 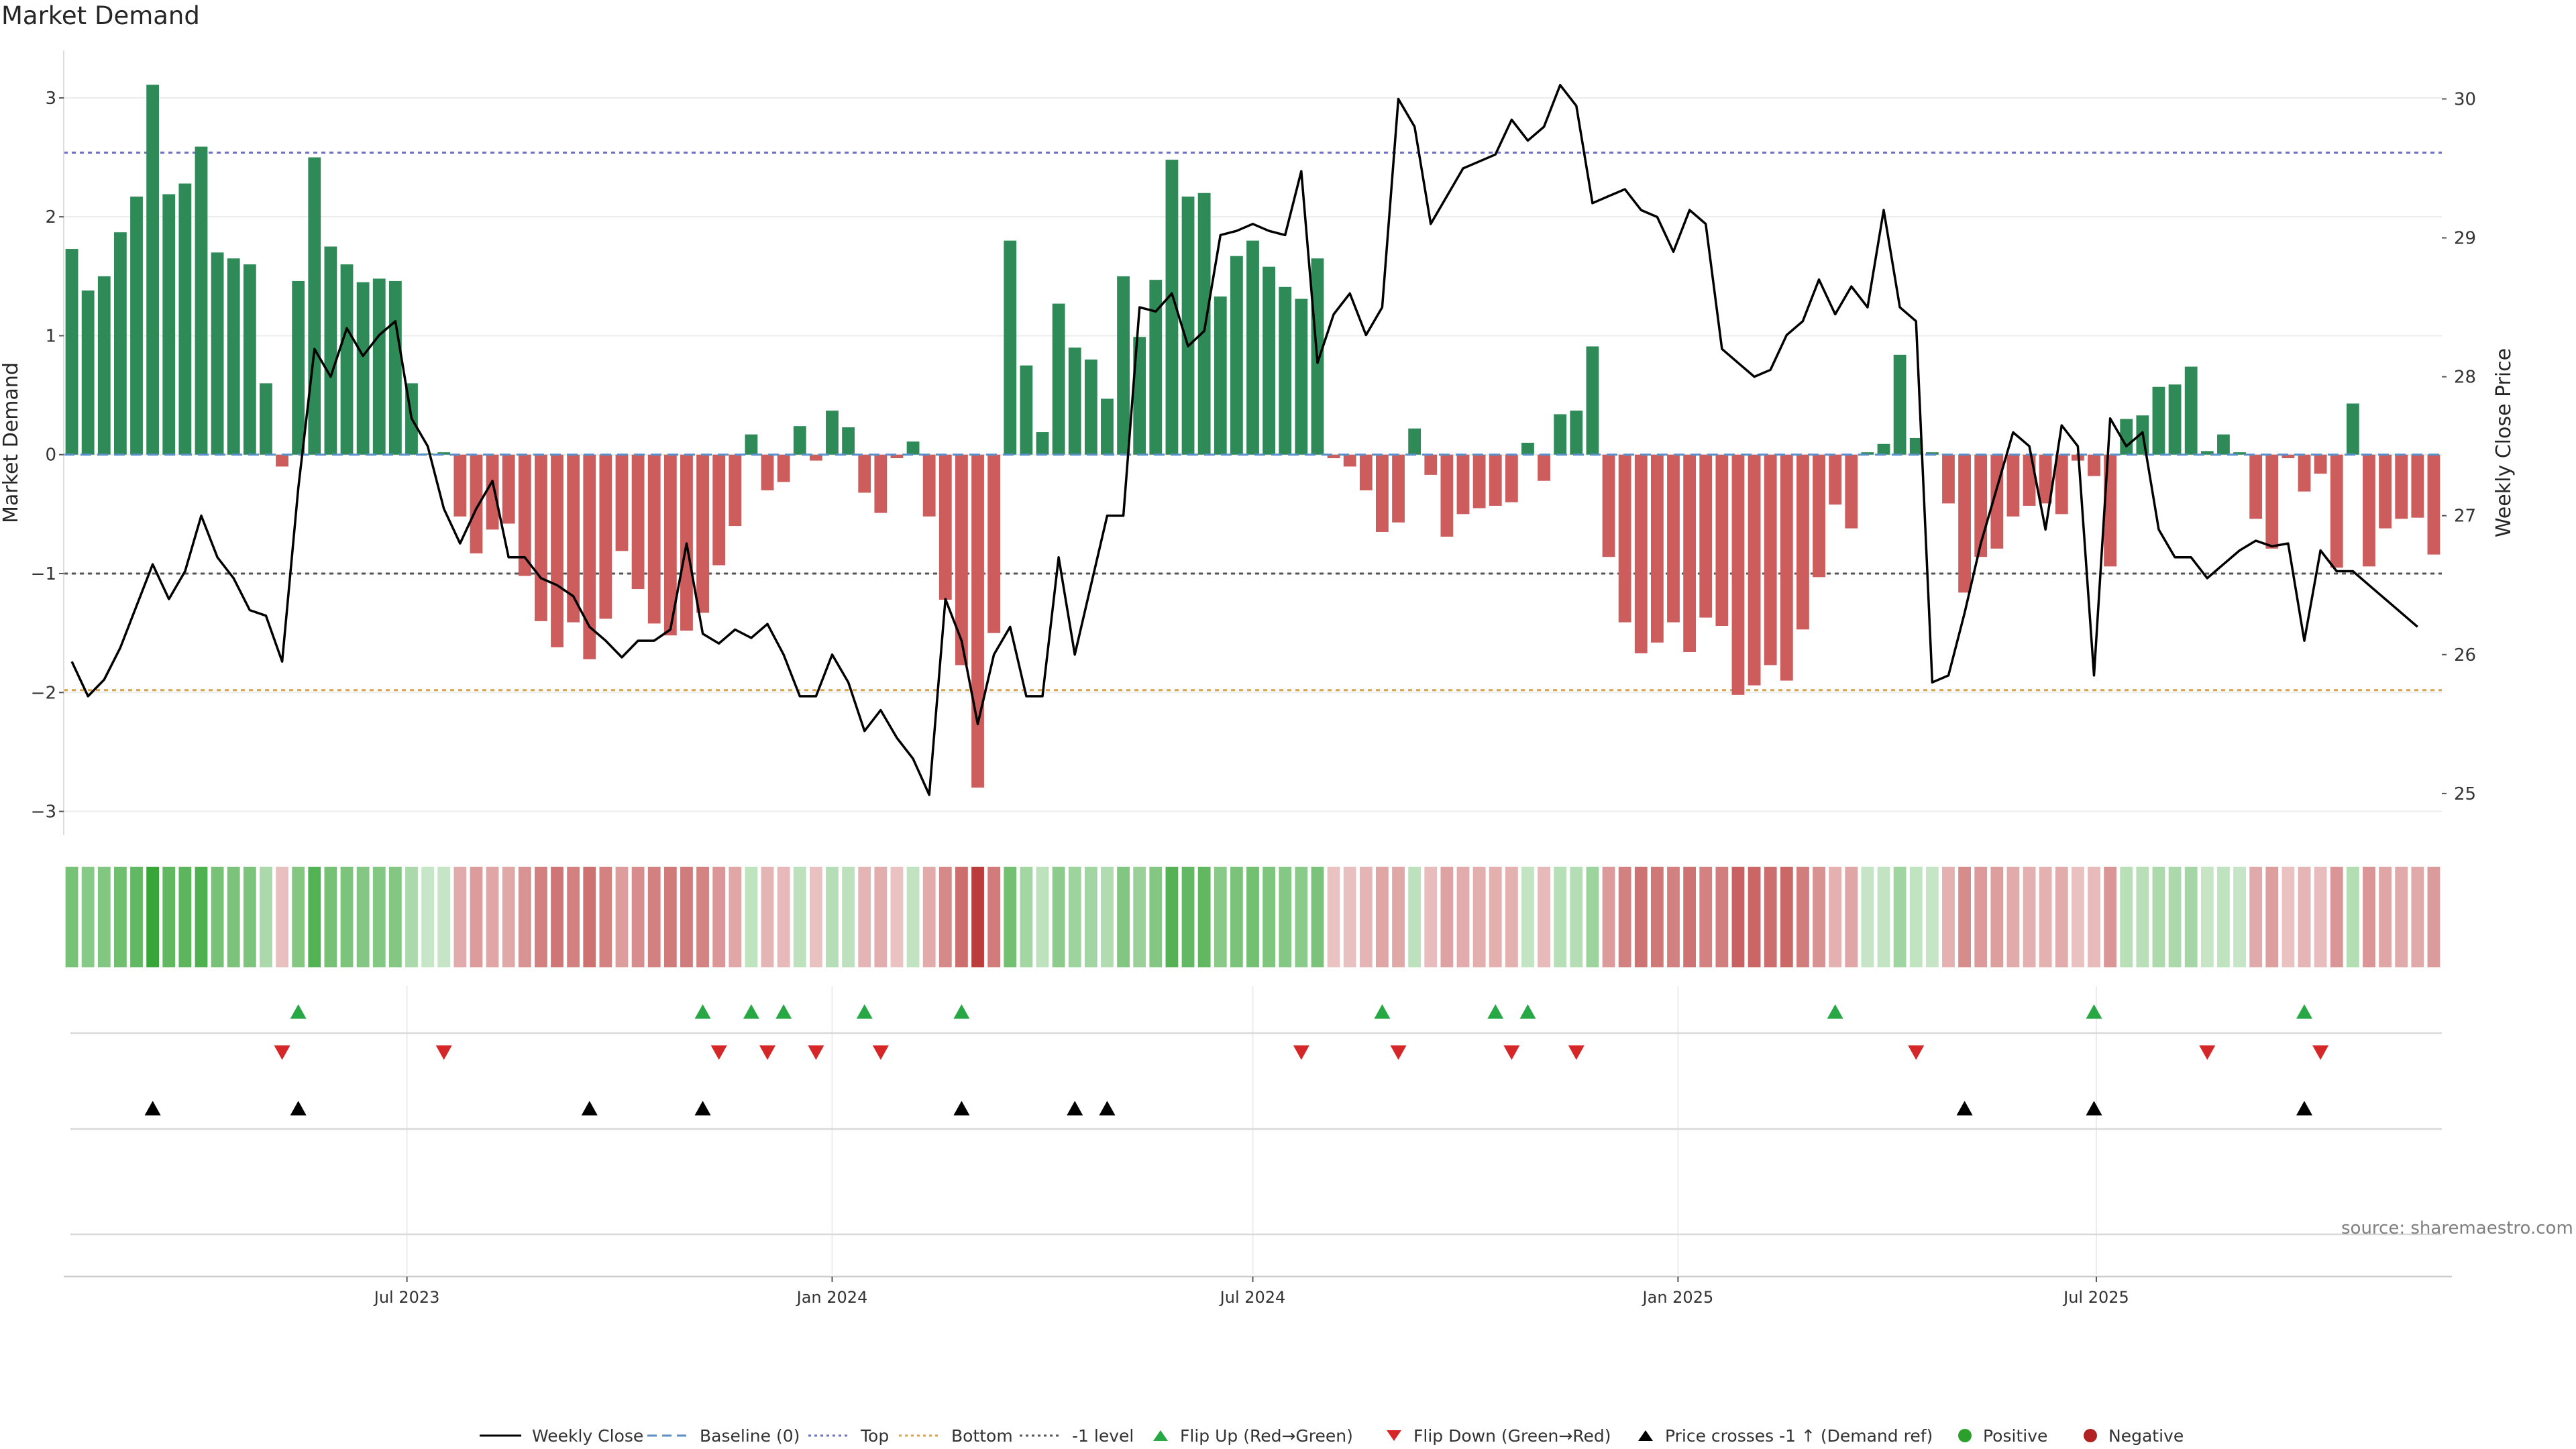 What do you see at coordinates (1398, 1052) in the screenshot?
I see `flip-down-marker` at bounding box center [1398, 1052].